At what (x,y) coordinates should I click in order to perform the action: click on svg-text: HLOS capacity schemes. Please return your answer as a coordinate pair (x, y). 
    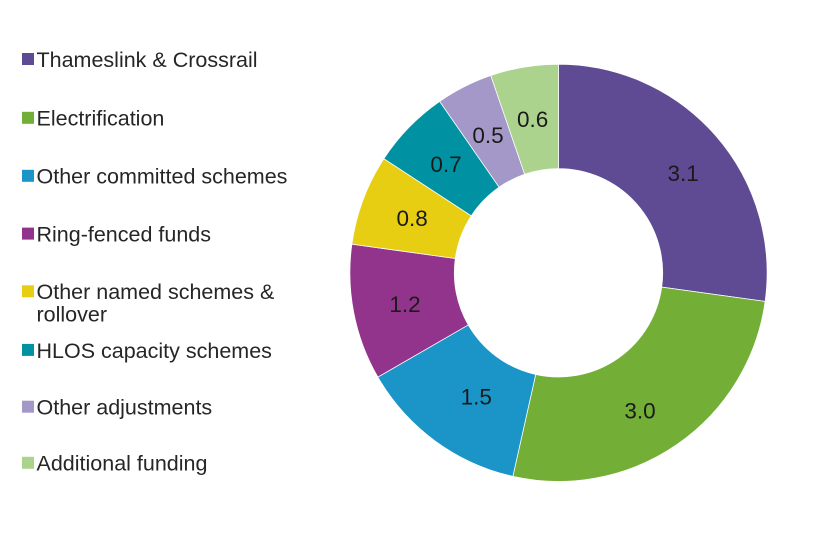
    Looking at the image, I should click on (154, 351).